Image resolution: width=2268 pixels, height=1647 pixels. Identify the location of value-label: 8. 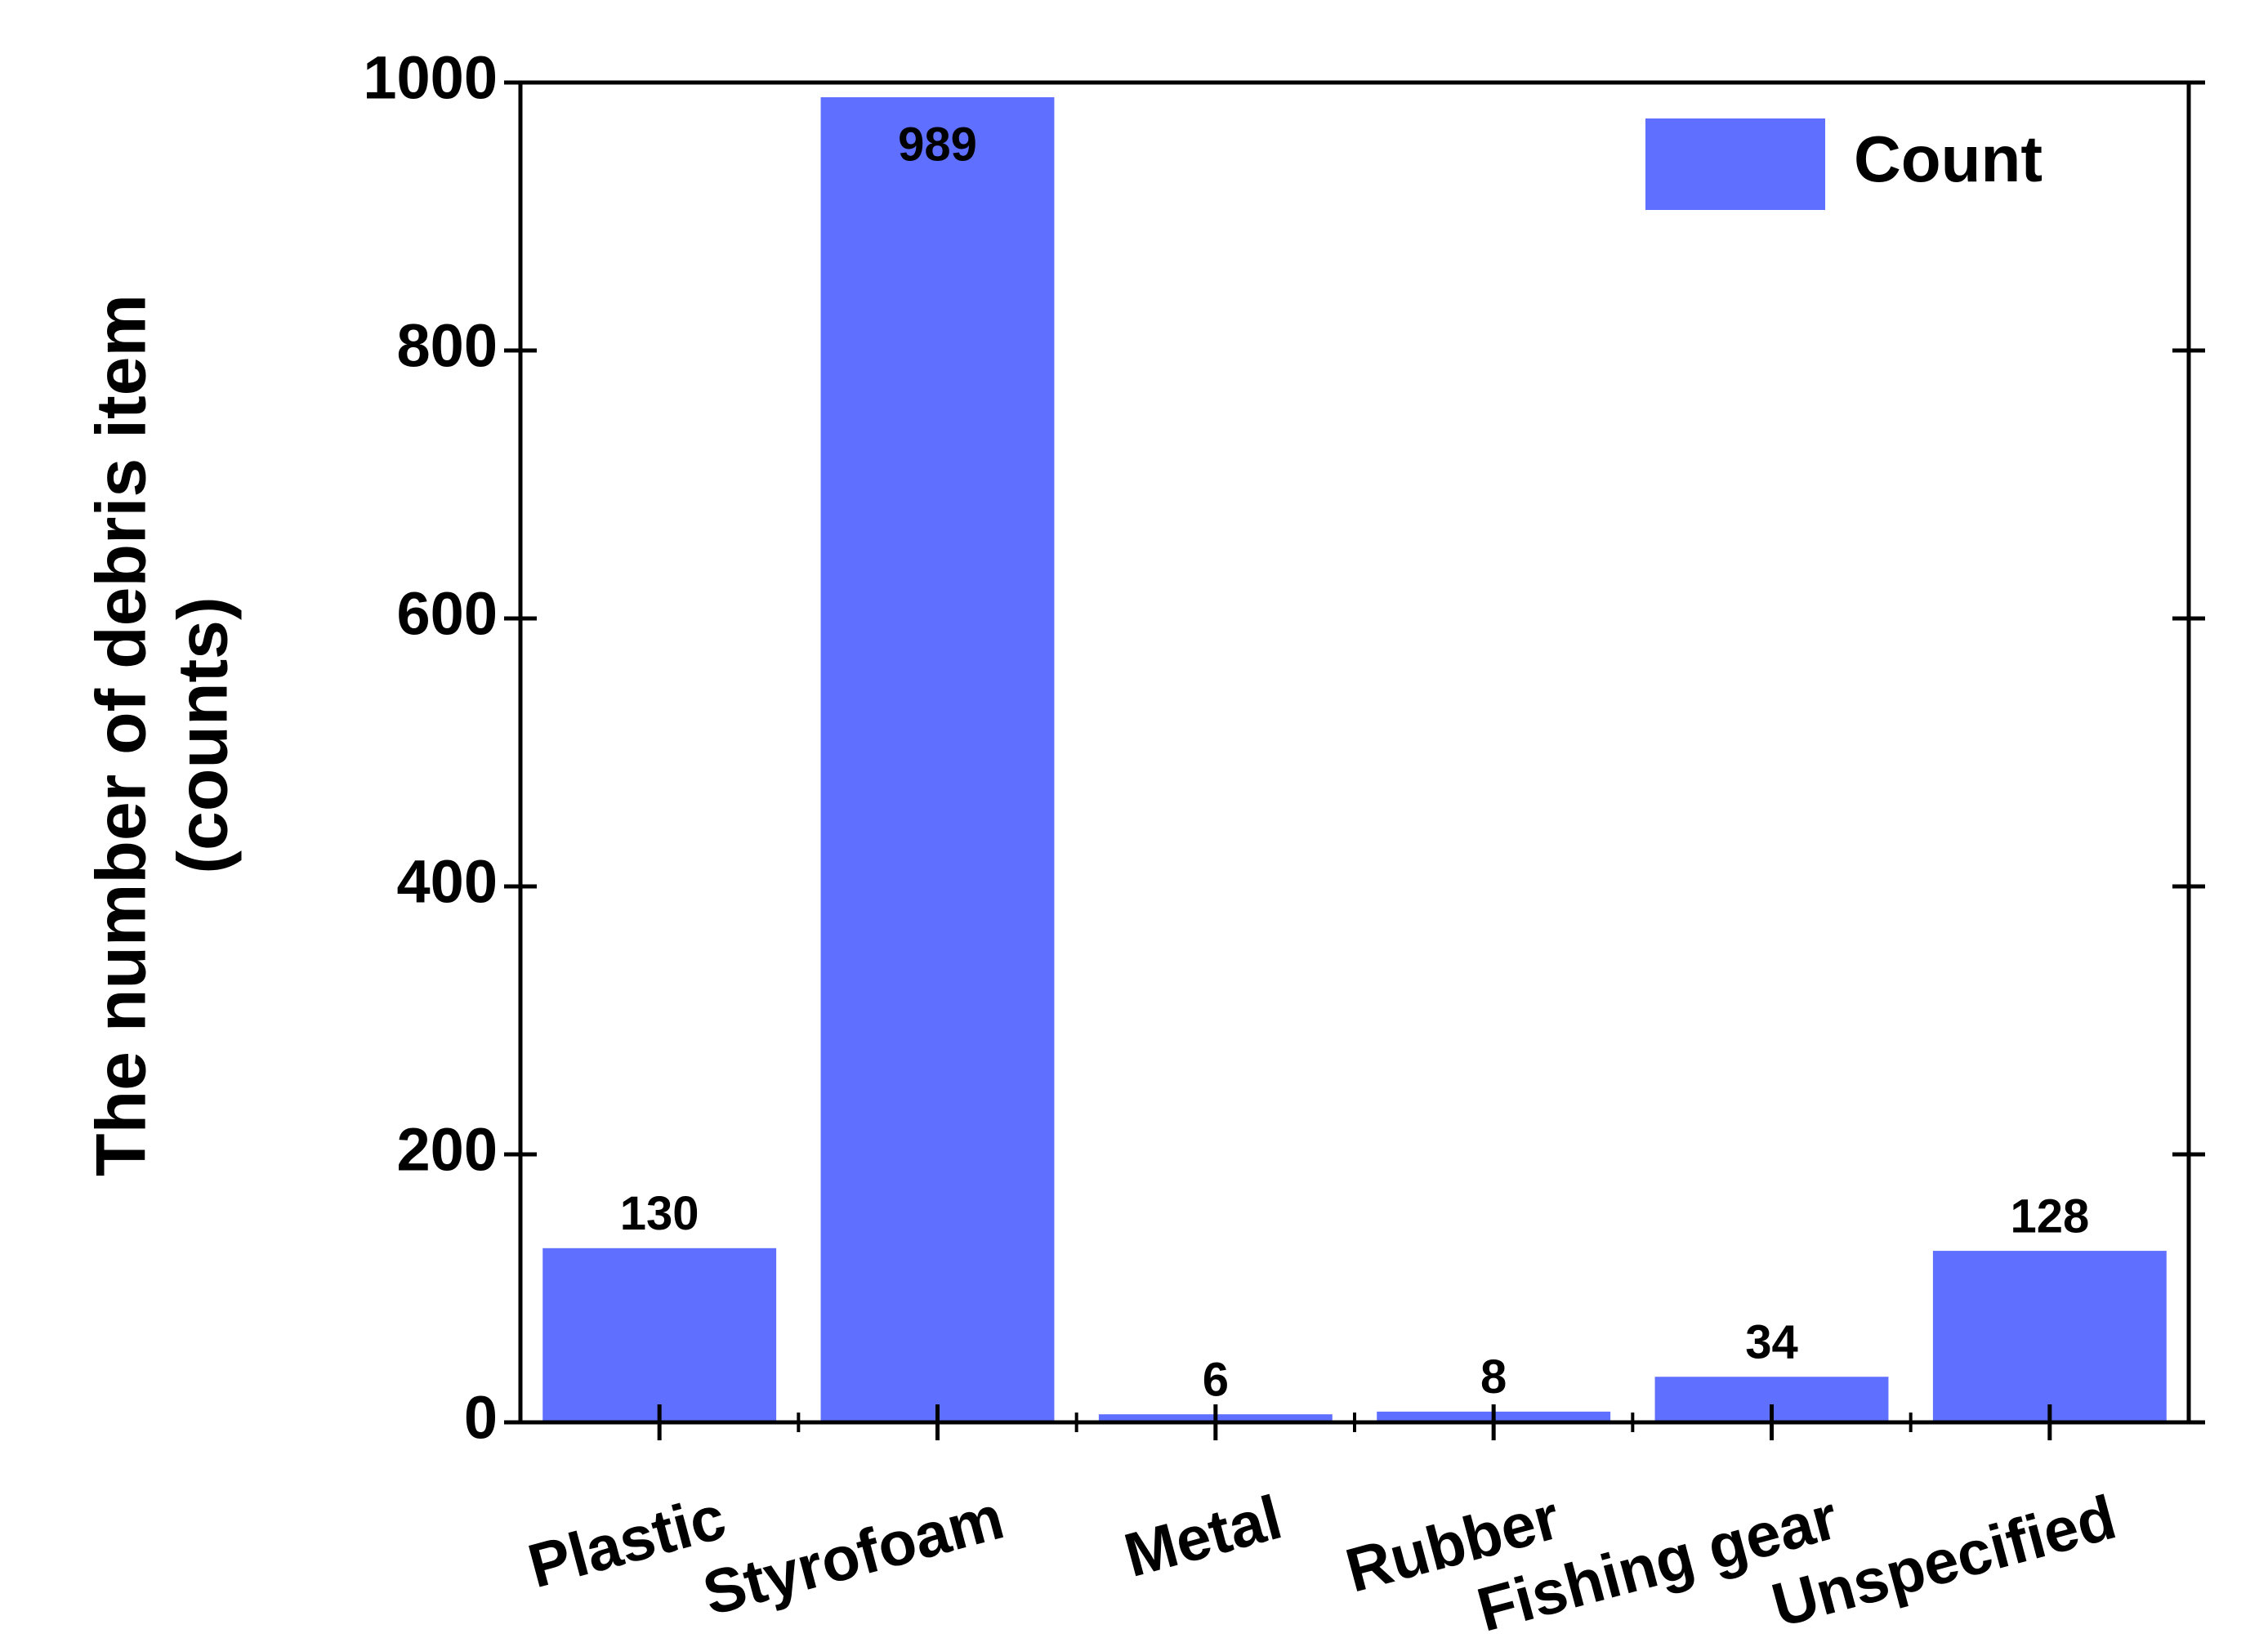
(1493, 1377).